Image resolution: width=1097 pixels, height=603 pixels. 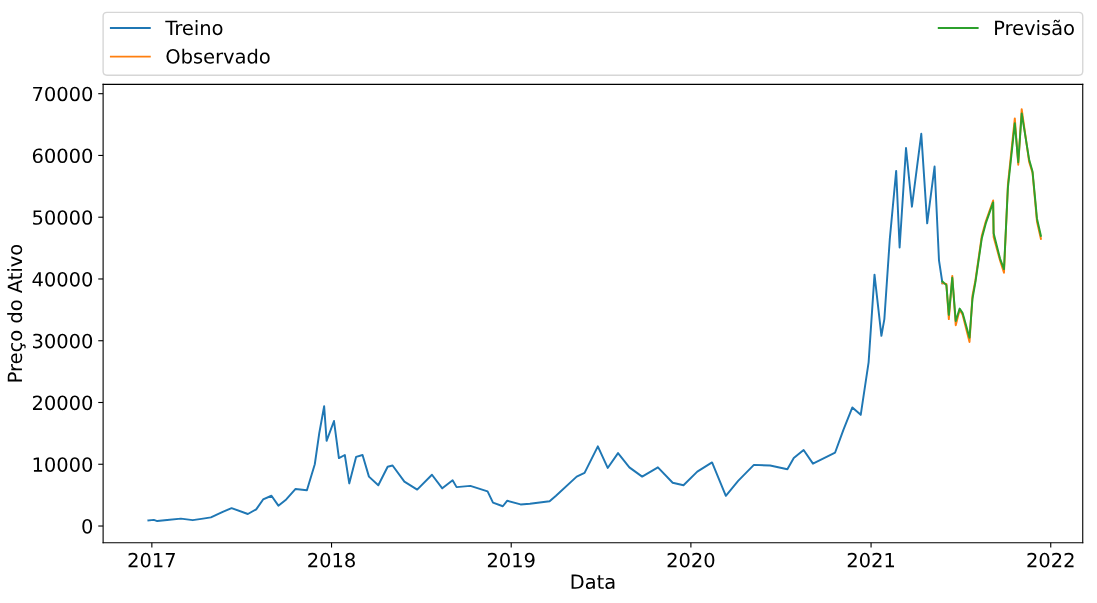 I want to click on x-tick-label: 2017, so click(x=151, y=560).